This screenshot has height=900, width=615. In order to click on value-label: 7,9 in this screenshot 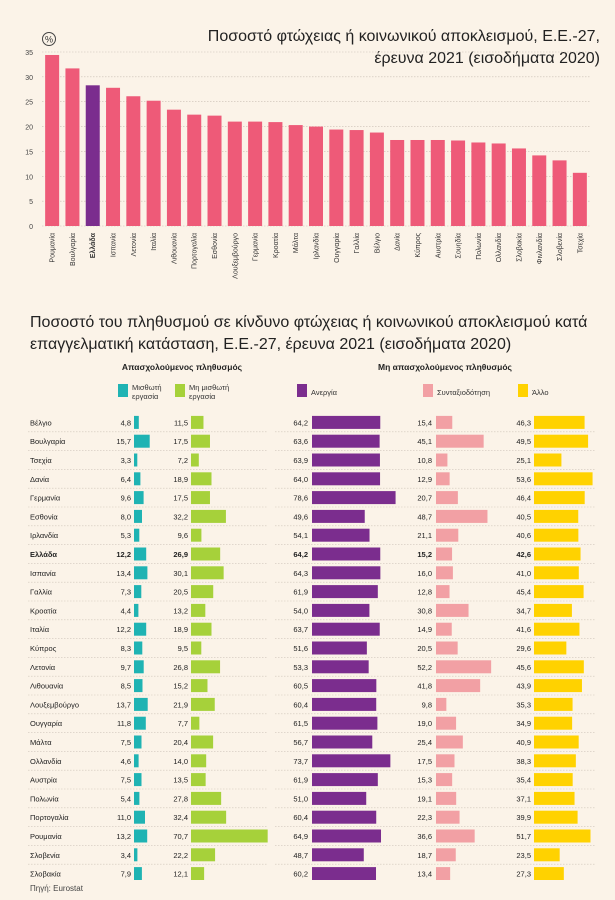, I will do `click(126, 874)`.